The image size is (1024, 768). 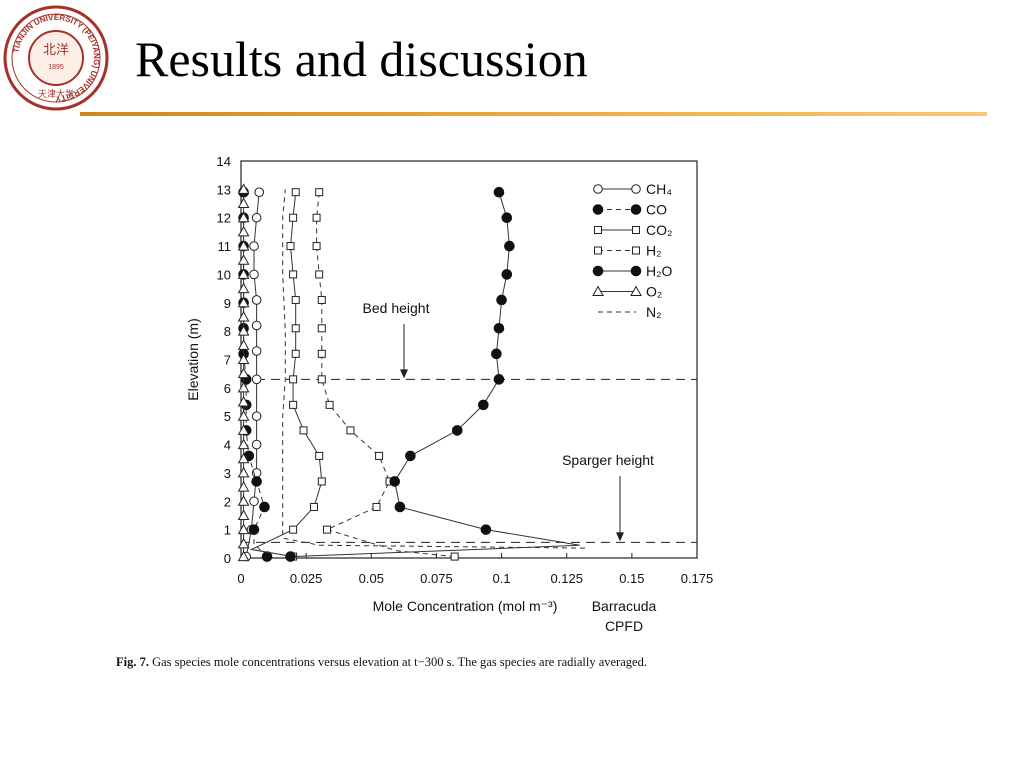 I want to click on y-tick-label: 12, so click(x=224, y=218).